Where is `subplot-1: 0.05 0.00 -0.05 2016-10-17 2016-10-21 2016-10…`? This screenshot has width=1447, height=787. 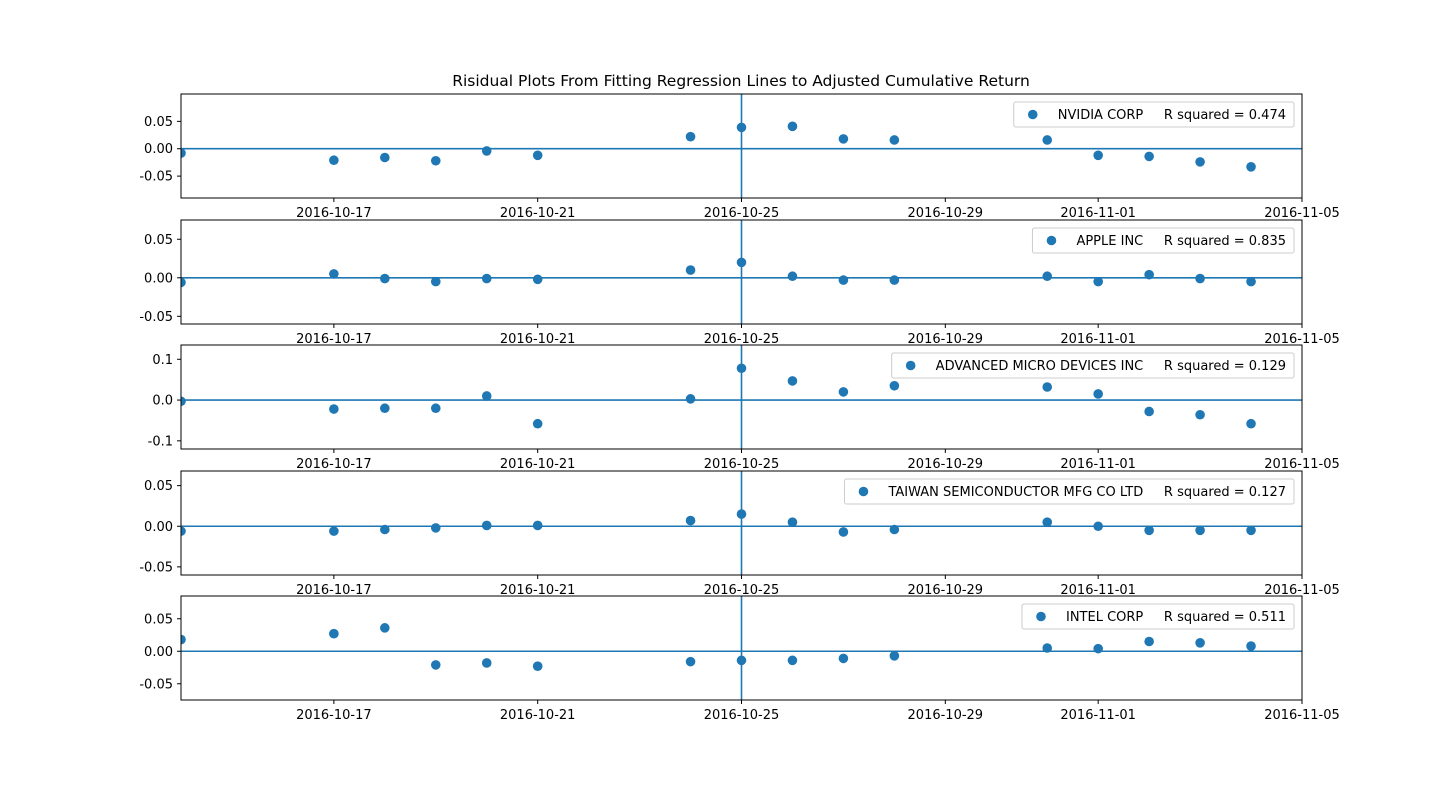
subplot-1: 0.05 0.00 -0.05 2016-10-17 2016-10-21 2016-10… is located at coordinates (739, 157).